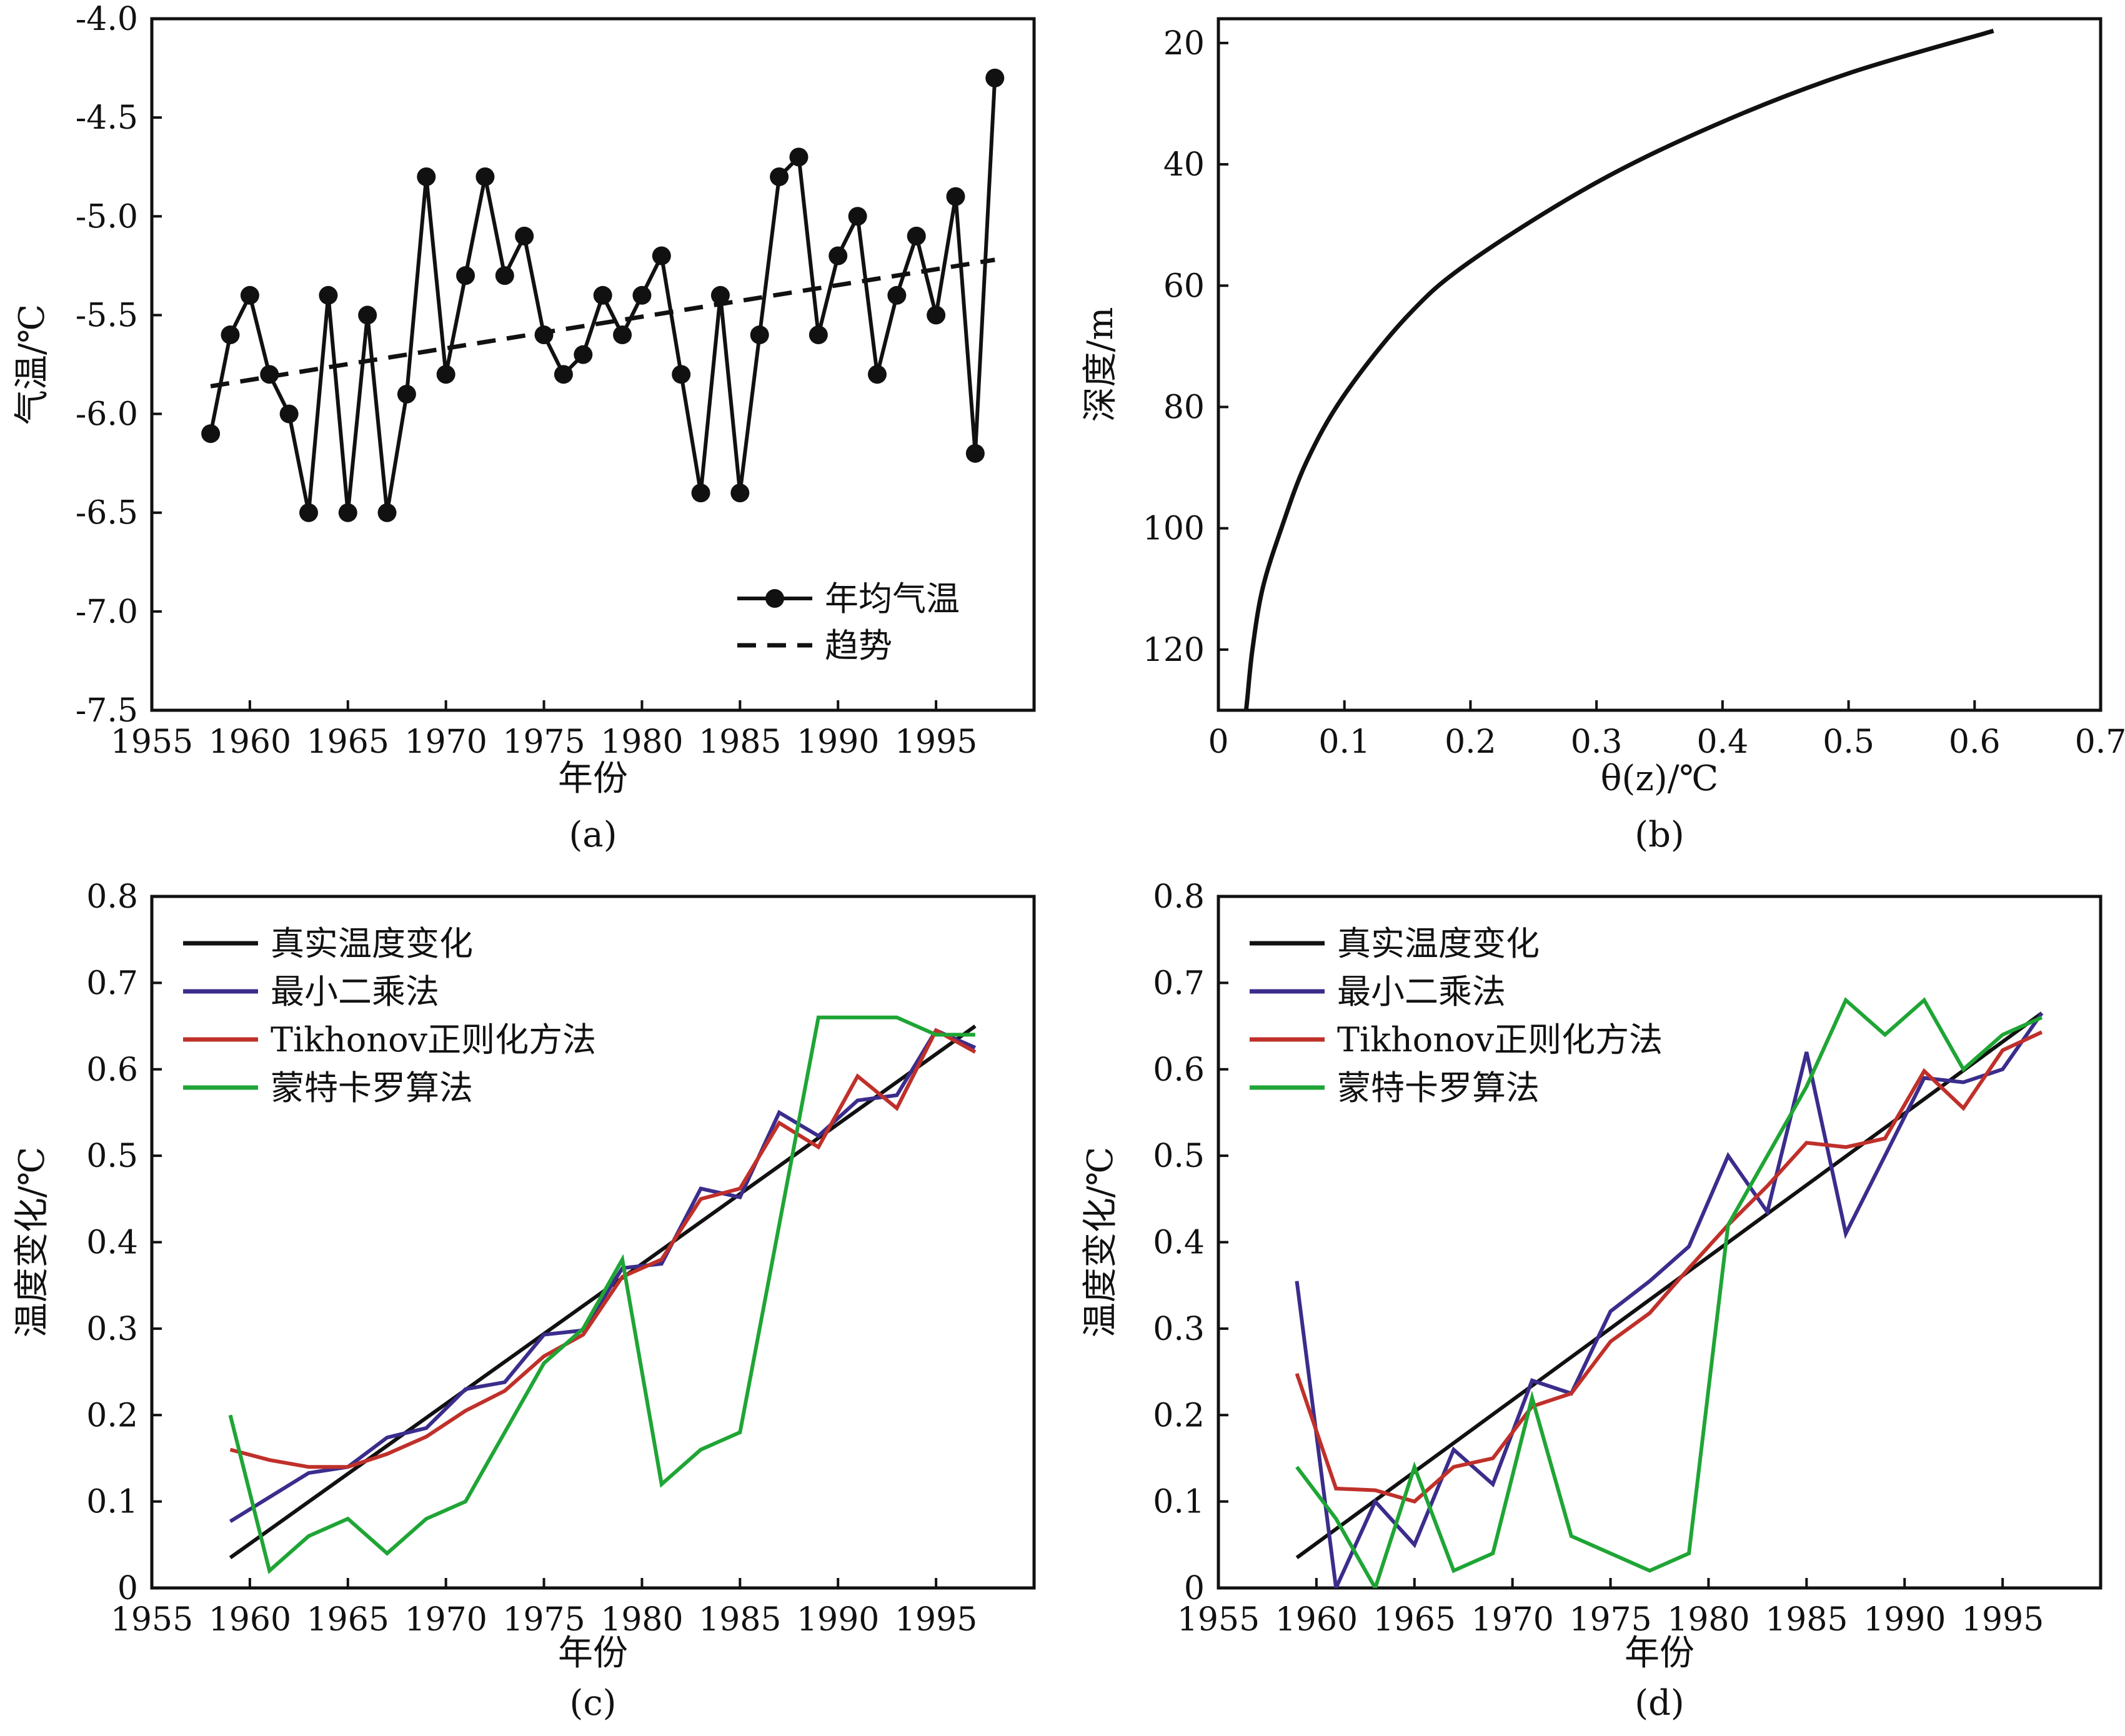 The image size is (2125, 1736). I want to click on panel-a-x-tick-label: 1975, so click(543, 742).